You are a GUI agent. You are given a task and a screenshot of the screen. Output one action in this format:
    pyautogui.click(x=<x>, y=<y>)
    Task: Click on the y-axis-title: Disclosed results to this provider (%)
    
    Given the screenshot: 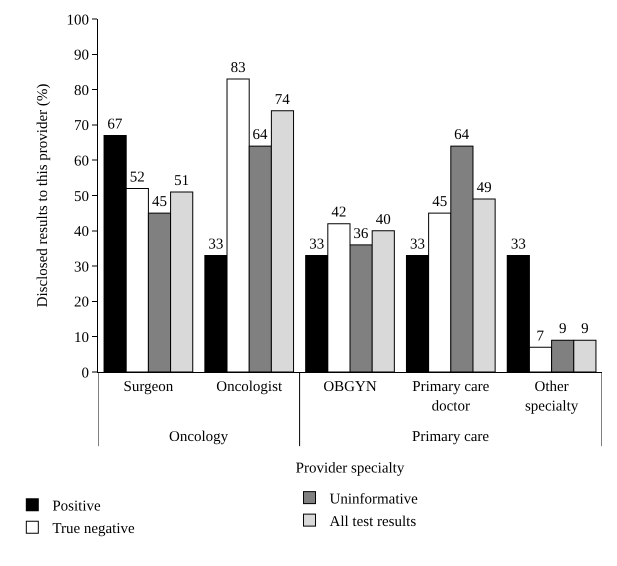 What is the action you would take?
    pyautogui.click(x=42, y=196)
    